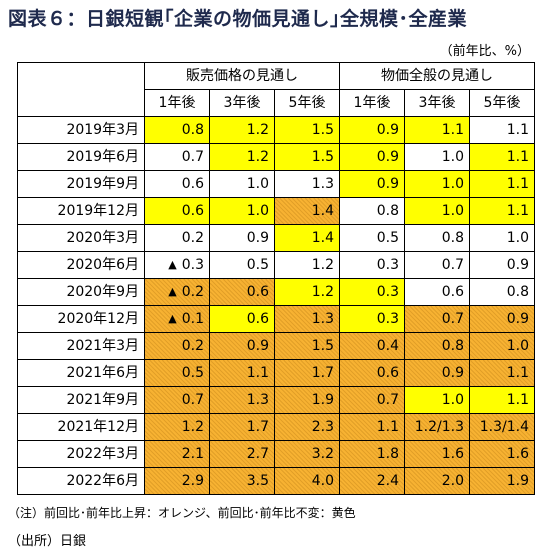 The image size is (550, 560). What do you see at coordinates (81, 319) in the screenshot?
I see `row-date-label: 2020年12月` at bounding box center [81, 319].